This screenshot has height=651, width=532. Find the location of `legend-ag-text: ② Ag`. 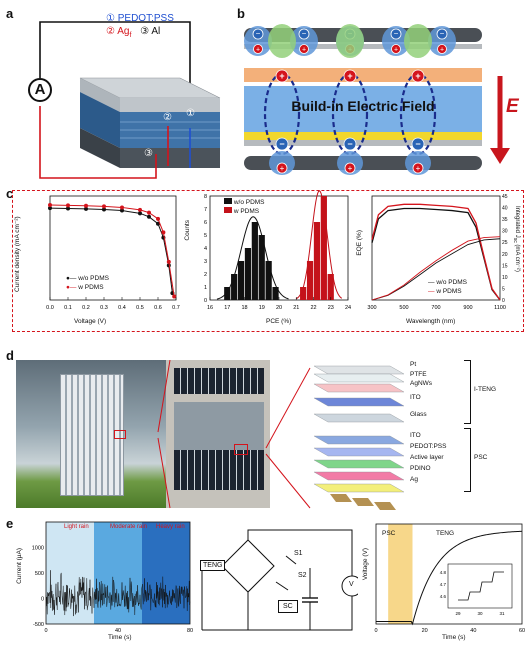

legend-ag-text: ② Ag is located at coordinates (118, 31).